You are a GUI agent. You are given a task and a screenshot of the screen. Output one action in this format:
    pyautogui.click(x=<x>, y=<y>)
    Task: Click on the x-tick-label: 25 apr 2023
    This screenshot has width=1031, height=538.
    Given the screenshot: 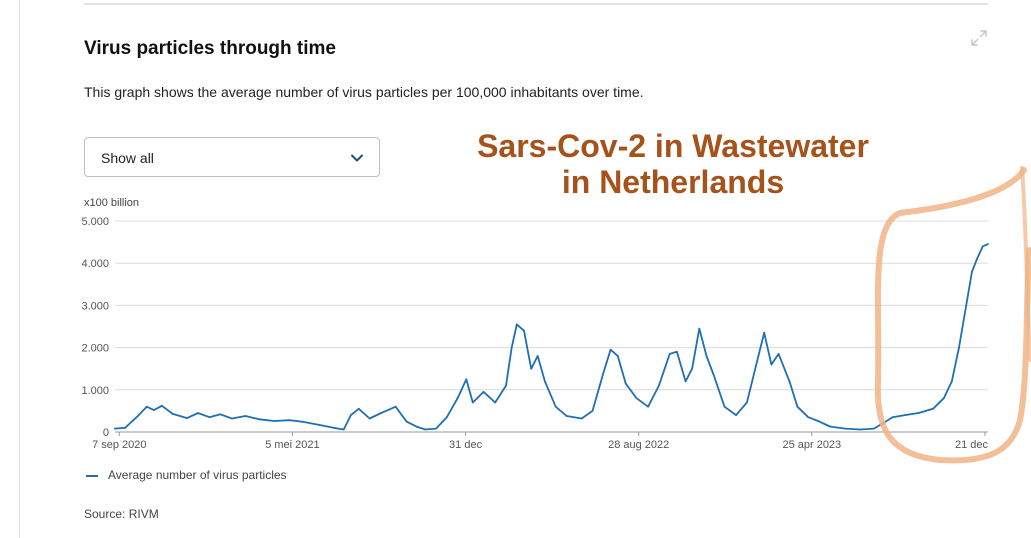 What is the action you would take?
    pyautogui.click(x=811, y=445)
    